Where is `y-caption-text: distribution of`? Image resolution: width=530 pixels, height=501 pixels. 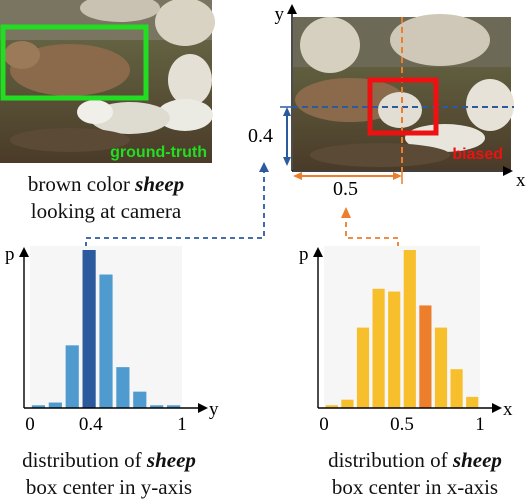
y-caption-text: distribution of is located at coordinates (84, 460).